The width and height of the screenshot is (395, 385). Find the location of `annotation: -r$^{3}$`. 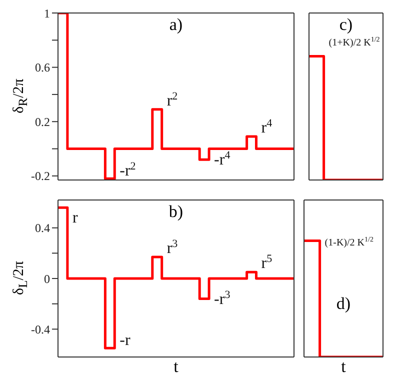

annotation: -r$^{3}$ is located at coordinates (222, 298).